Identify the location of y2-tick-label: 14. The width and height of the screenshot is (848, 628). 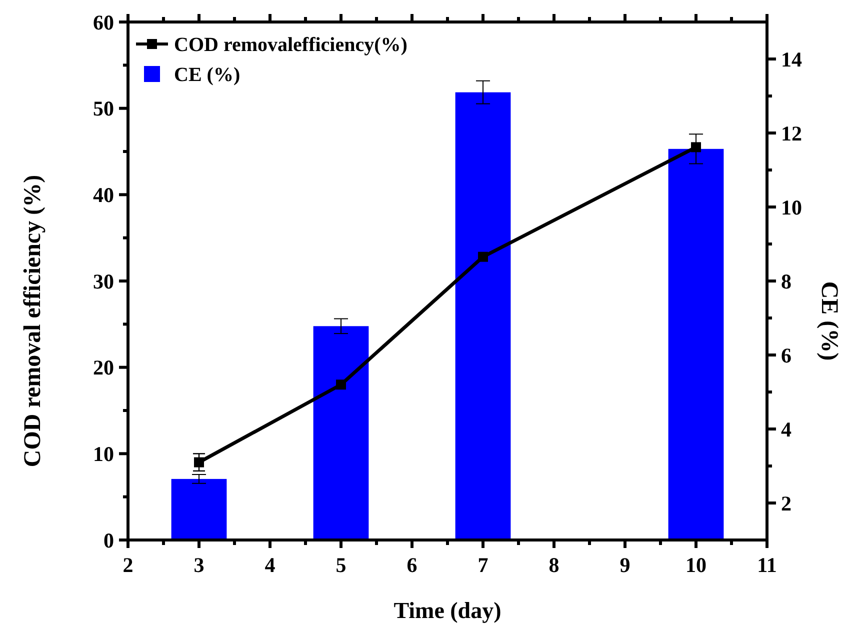
(791, 59).